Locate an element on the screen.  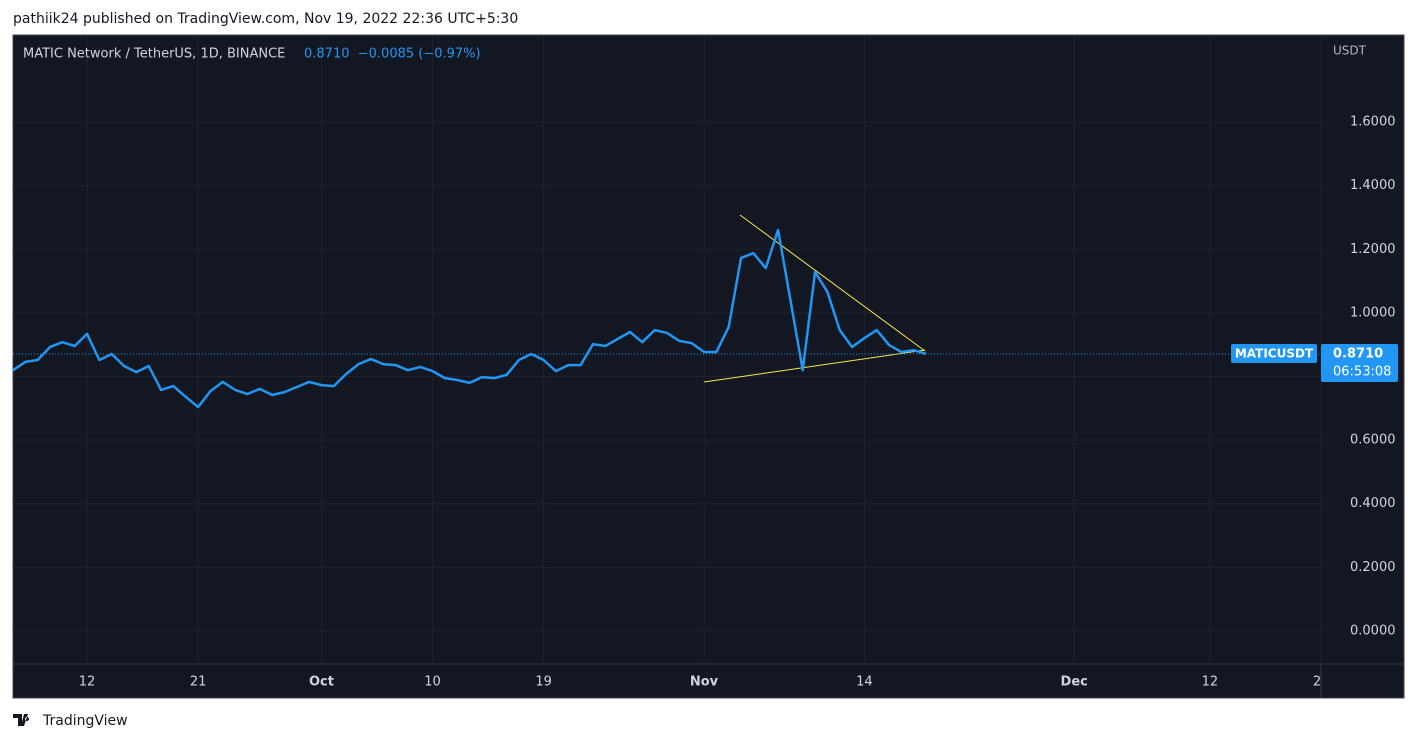
y-tick-label: 0.4000 is located at coordinates (1373, 503).